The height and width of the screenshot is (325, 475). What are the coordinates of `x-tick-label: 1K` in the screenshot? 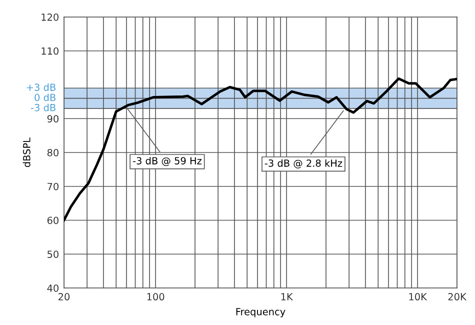 It's located at (287, 296).